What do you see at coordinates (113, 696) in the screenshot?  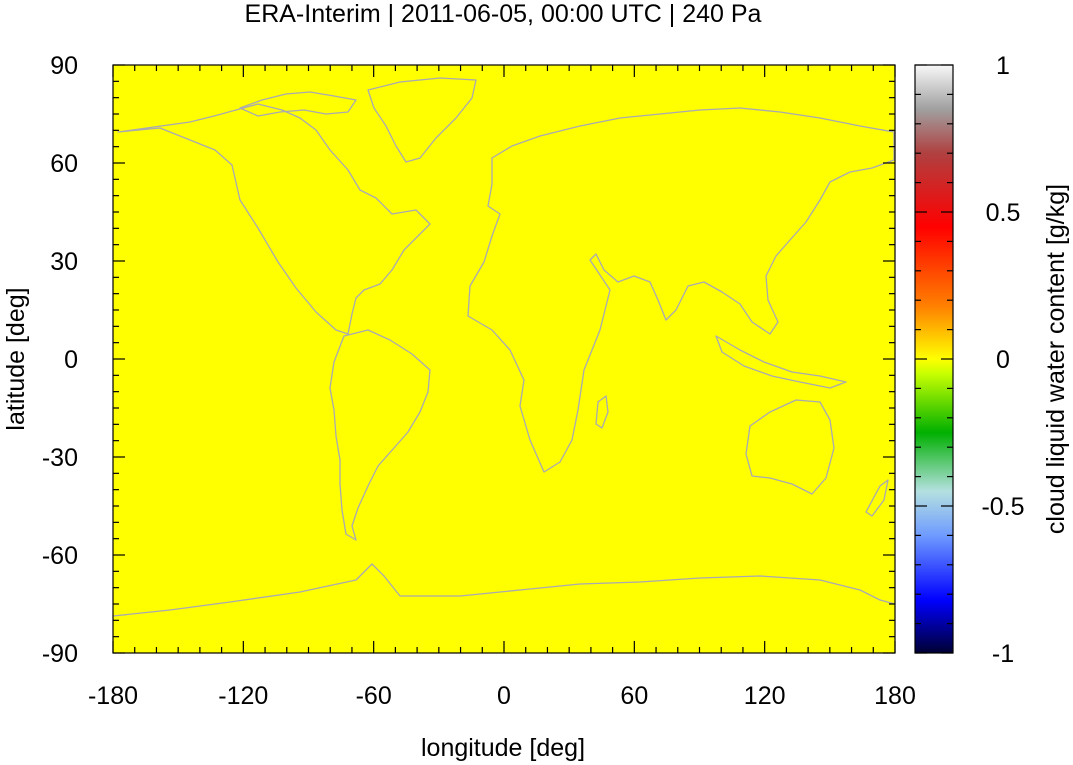 I see `x-tick-label: -180` at bounding box center [113, 696].